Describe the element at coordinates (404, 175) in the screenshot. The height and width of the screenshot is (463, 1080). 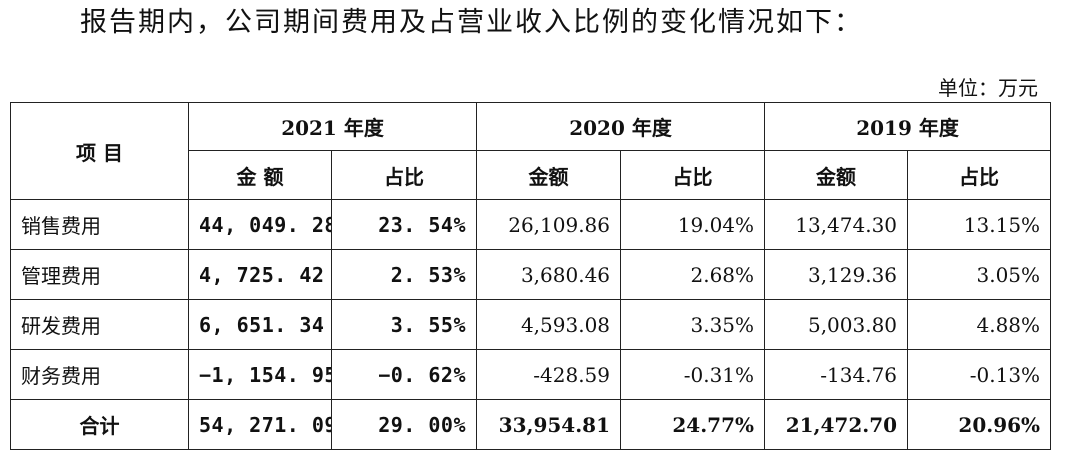
I see `ratio-header-2021: 占比` at that location.